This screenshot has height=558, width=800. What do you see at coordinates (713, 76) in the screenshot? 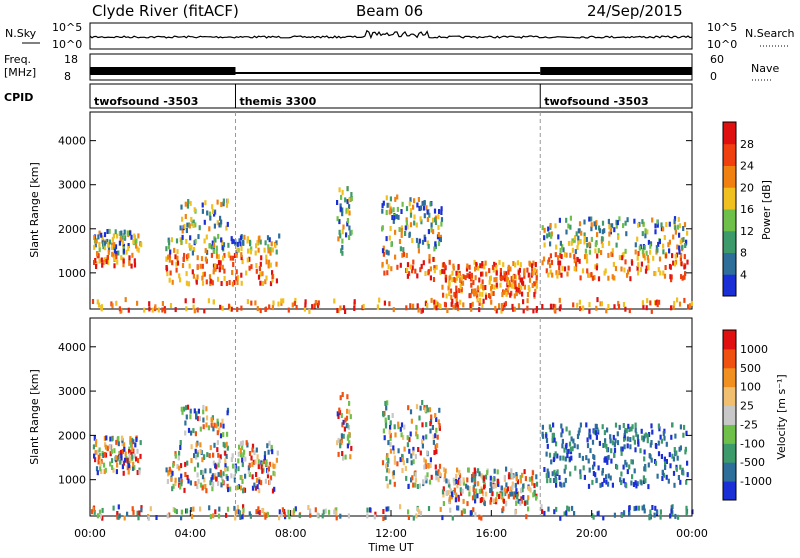
I see `nave-tick-bottom: 0` at bounding box center [713, 76].